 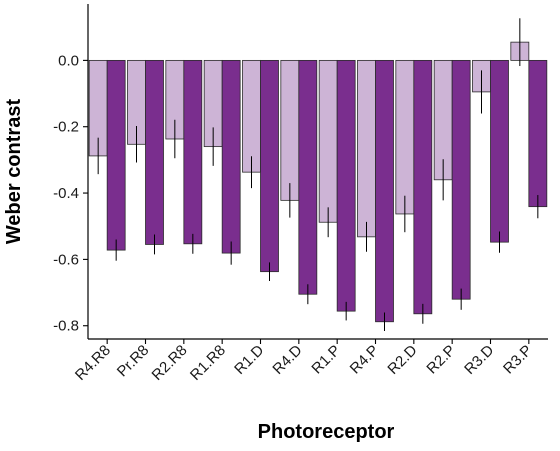 I want to click on bar-dark-Pr.R8, so click(x=154, y=152).